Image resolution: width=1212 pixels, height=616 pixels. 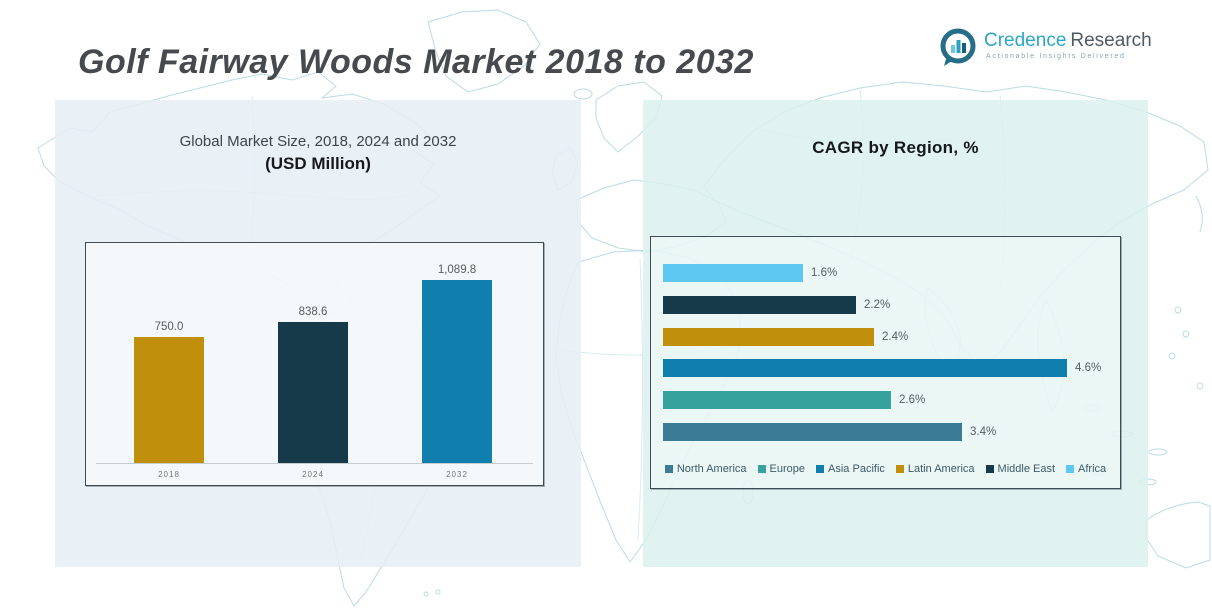 I want to click on x-axis-tick-label: 2018, so click(x=169, y=474).